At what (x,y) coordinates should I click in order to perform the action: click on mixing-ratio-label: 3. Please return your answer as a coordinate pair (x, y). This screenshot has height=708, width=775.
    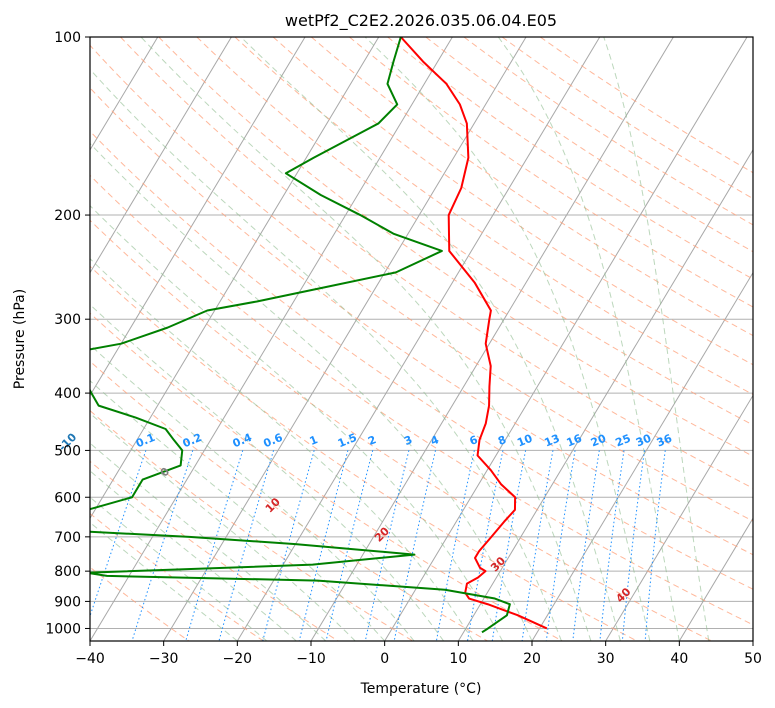
    Looking at the image, I should click on (408, 440).